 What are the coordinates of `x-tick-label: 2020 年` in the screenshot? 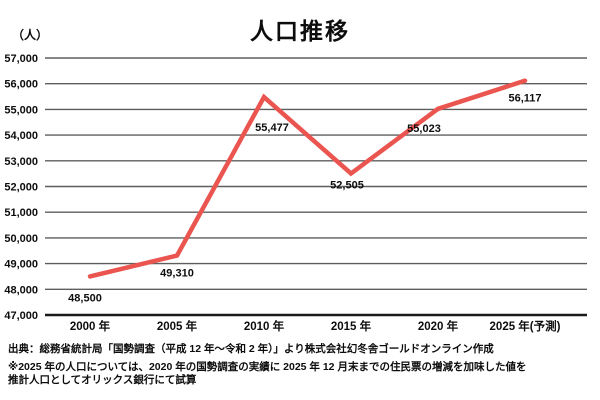 It's located at (438, 326).